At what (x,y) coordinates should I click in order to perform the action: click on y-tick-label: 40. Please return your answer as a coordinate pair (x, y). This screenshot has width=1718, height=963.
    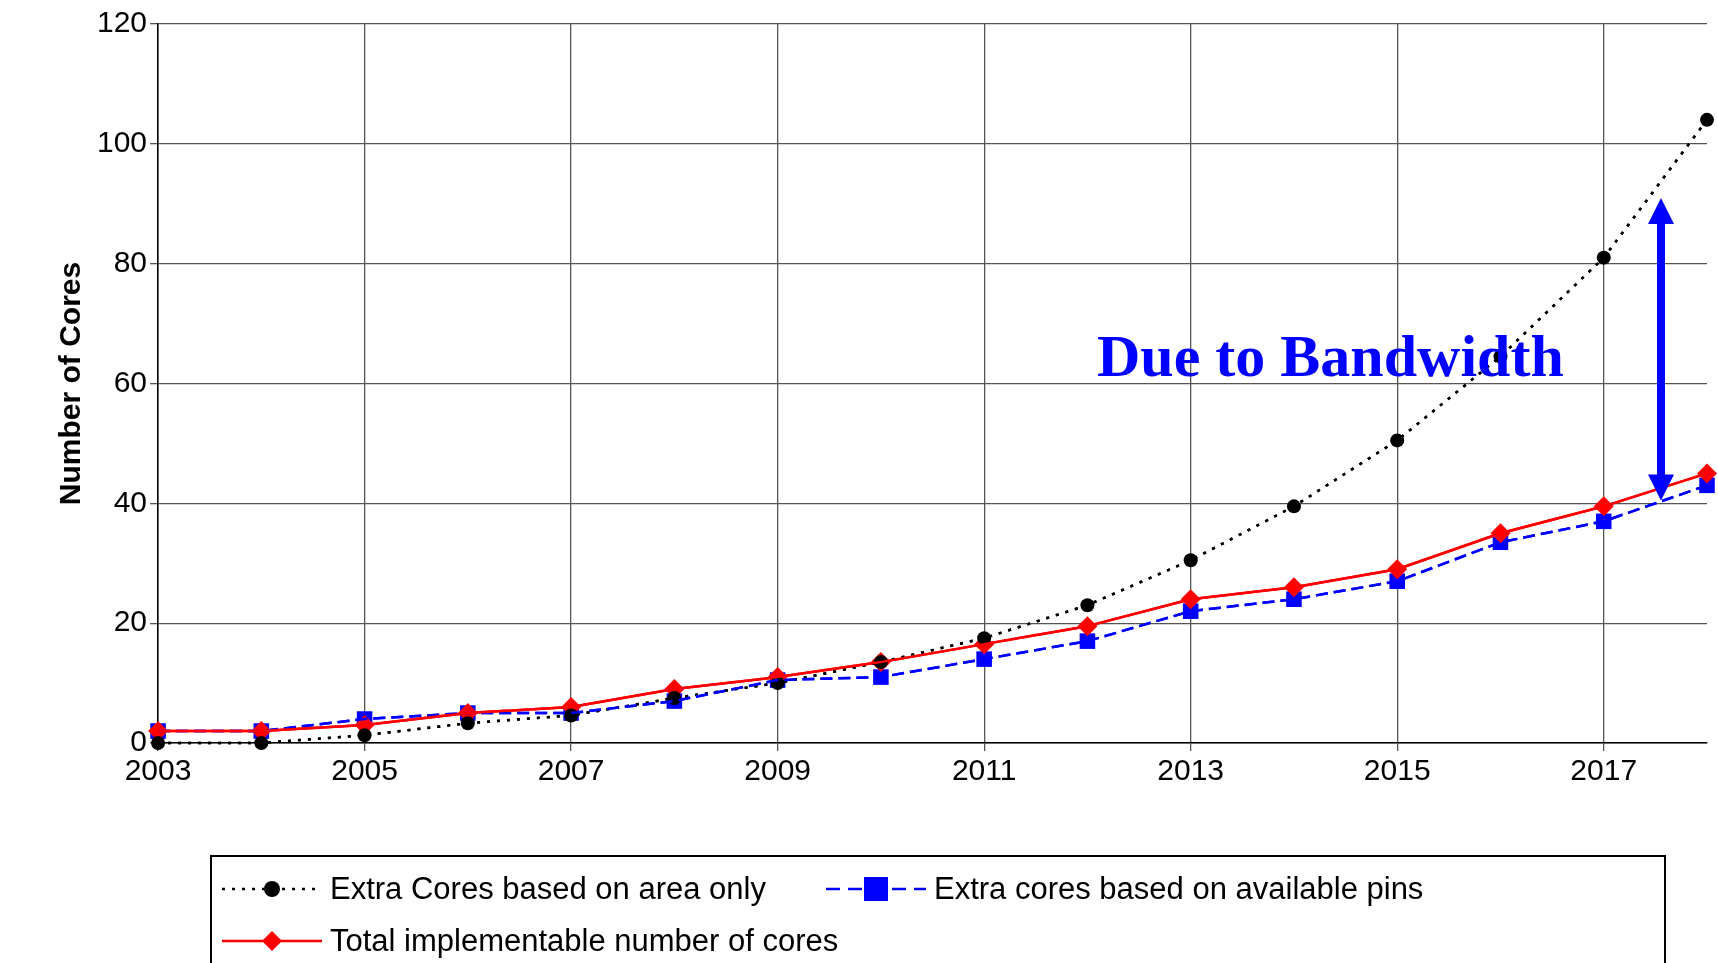
    Looking at the image, I should click on (130, 501).